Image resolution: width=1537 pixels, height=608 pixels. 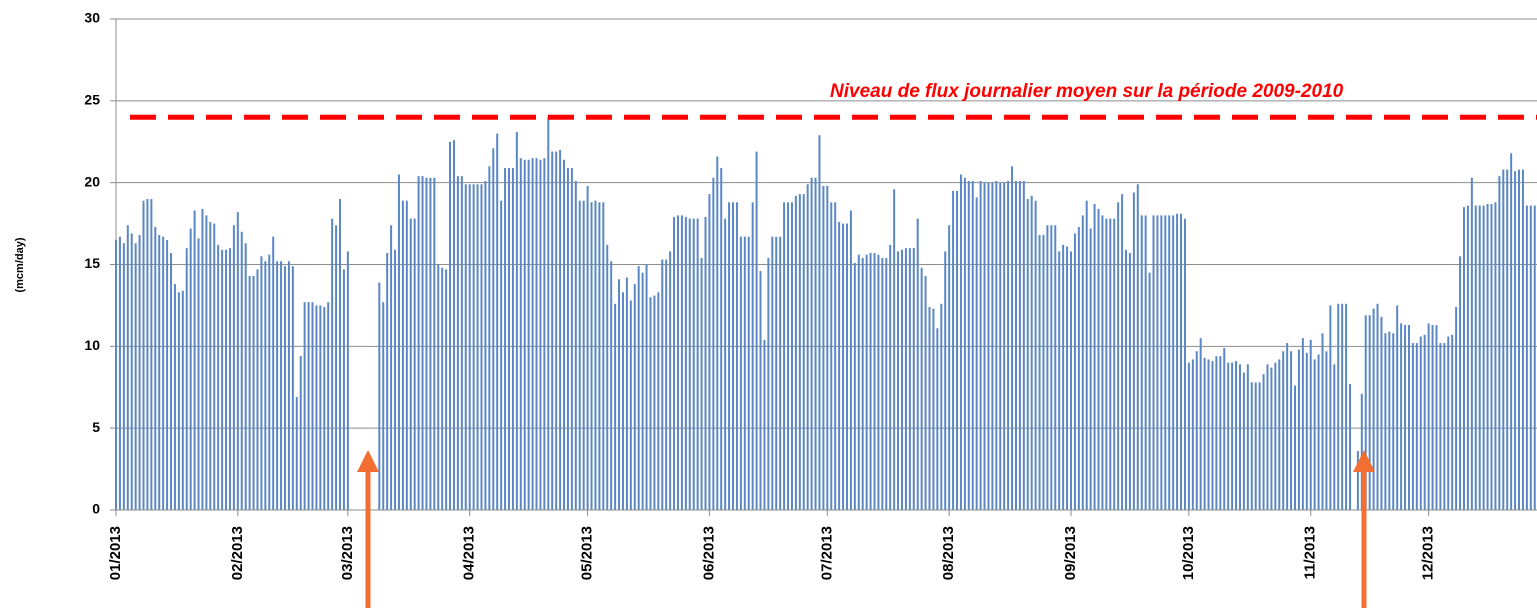 I want to click on arrow, so click(x=1364, y=529).